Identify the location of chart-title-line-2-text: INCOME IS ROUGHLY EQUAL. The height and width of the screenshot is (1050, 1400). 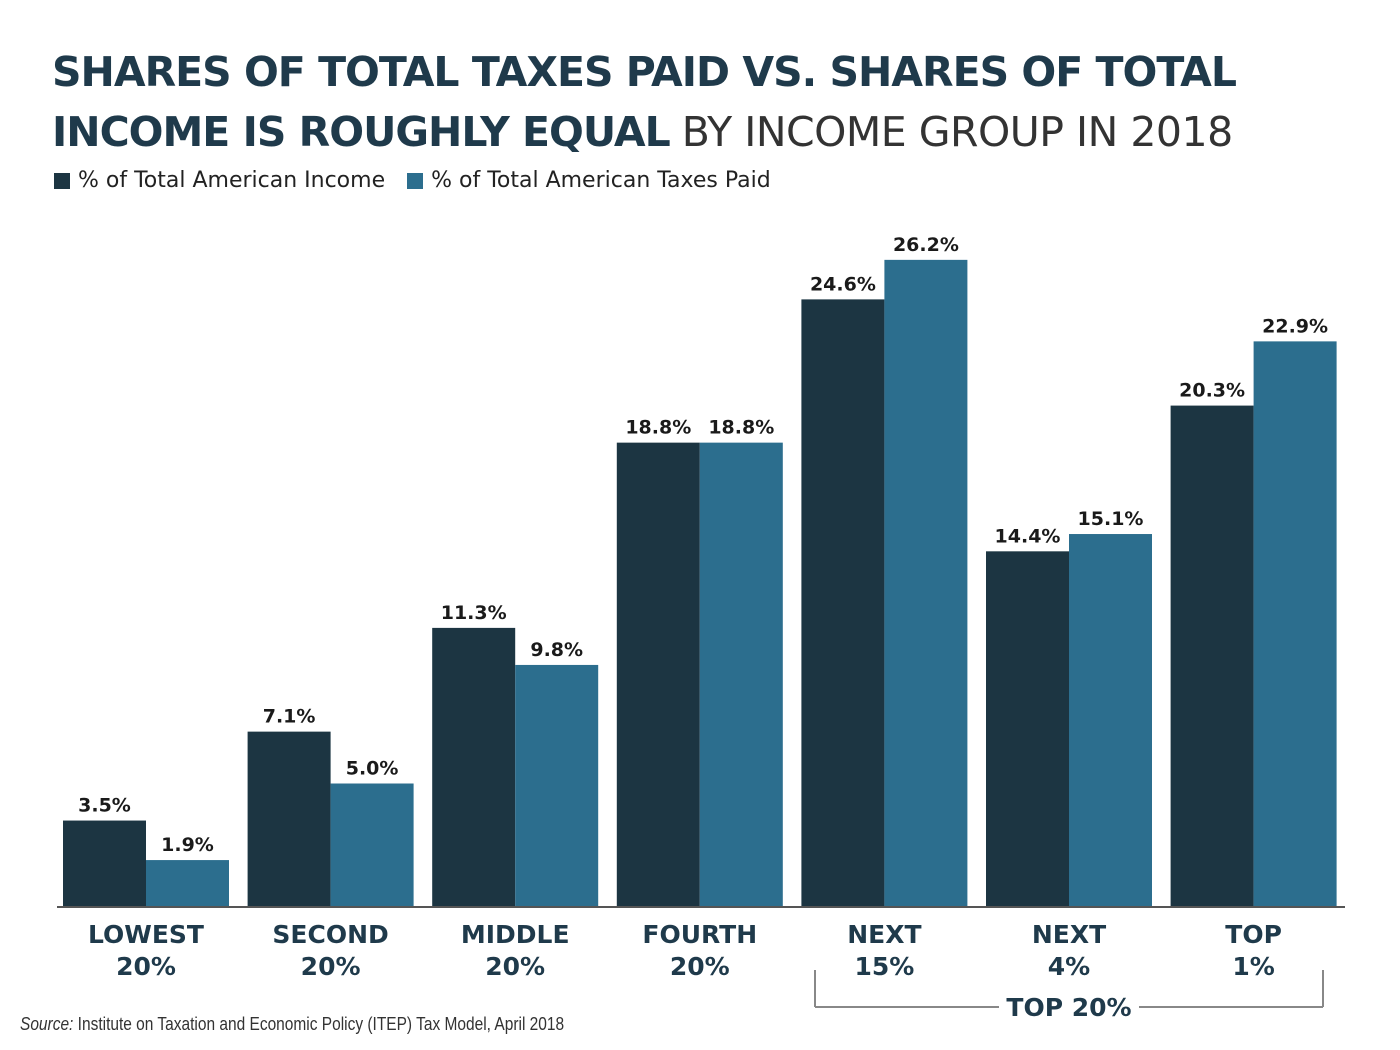
(361, 132).